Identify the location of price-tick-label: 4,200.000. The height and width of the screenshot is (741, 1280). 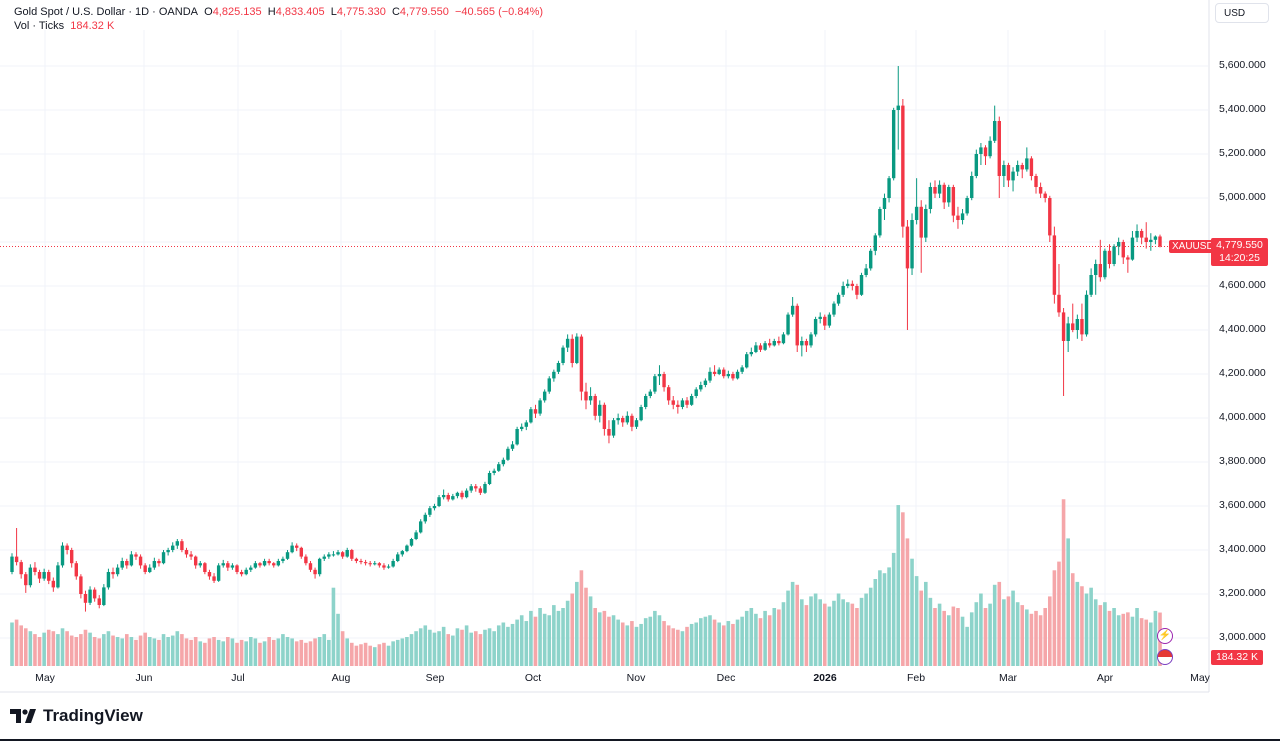
(1242, 373).